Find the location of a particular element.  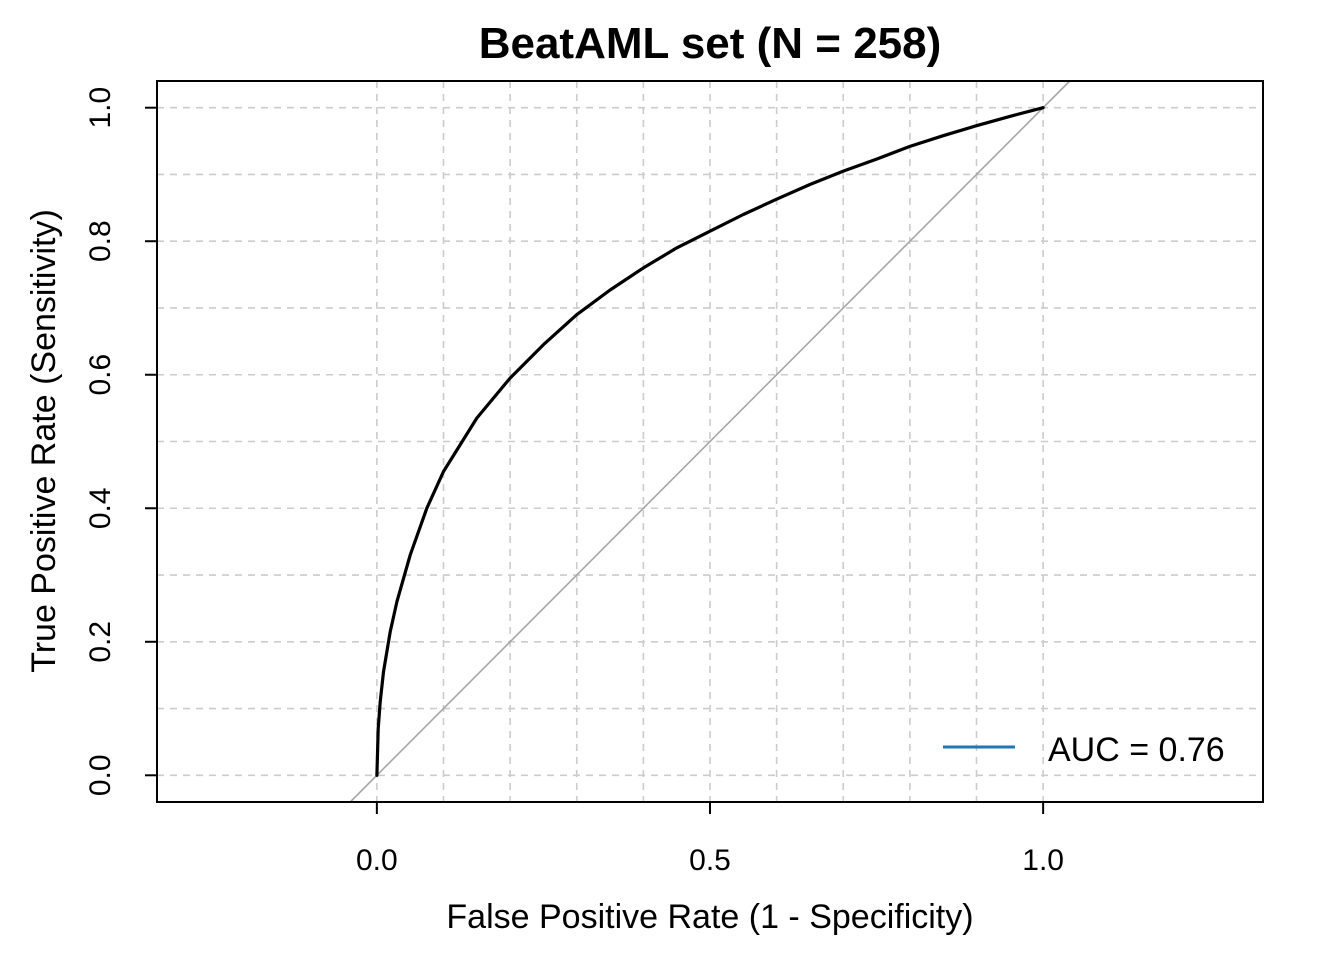

y-tick-label: 0.0 is located at coordinates (100, 775).